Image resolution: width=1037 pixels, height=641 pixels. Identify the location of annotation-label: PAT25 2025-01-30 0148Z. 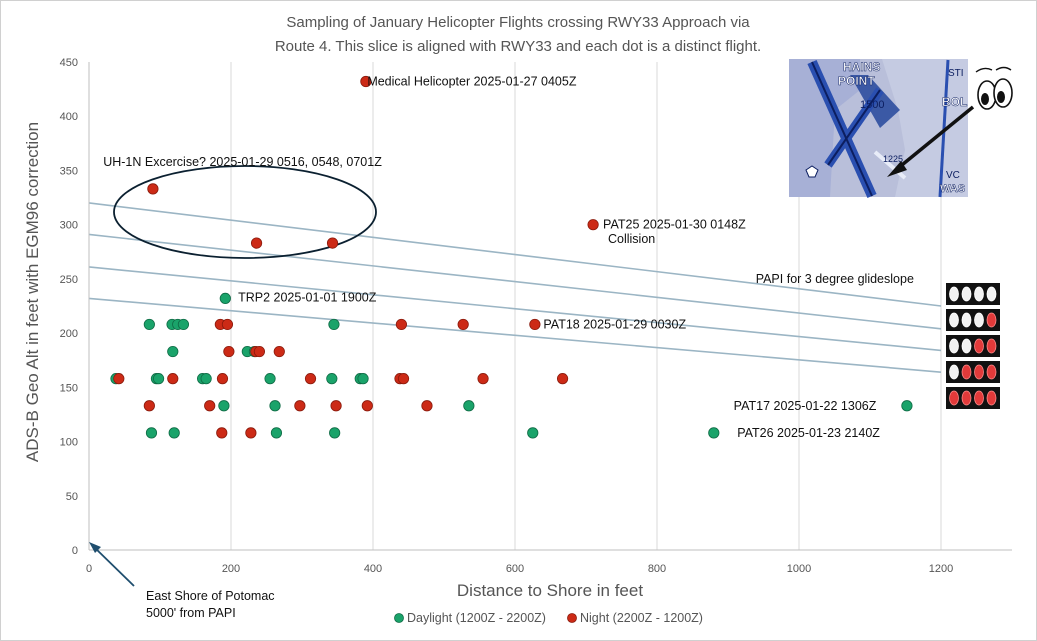
(674, 225).